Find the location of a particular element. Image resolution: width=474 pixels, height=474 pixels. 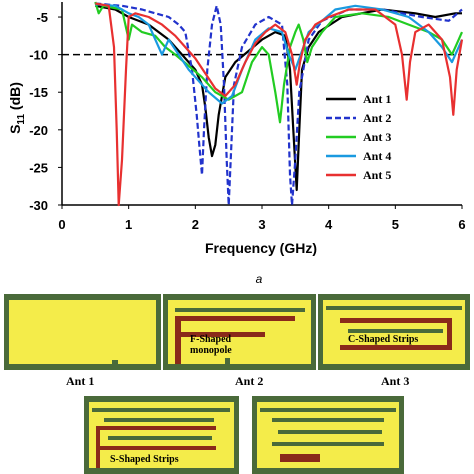

ant3-c-strip-outer is located at coordinates (396, 320).